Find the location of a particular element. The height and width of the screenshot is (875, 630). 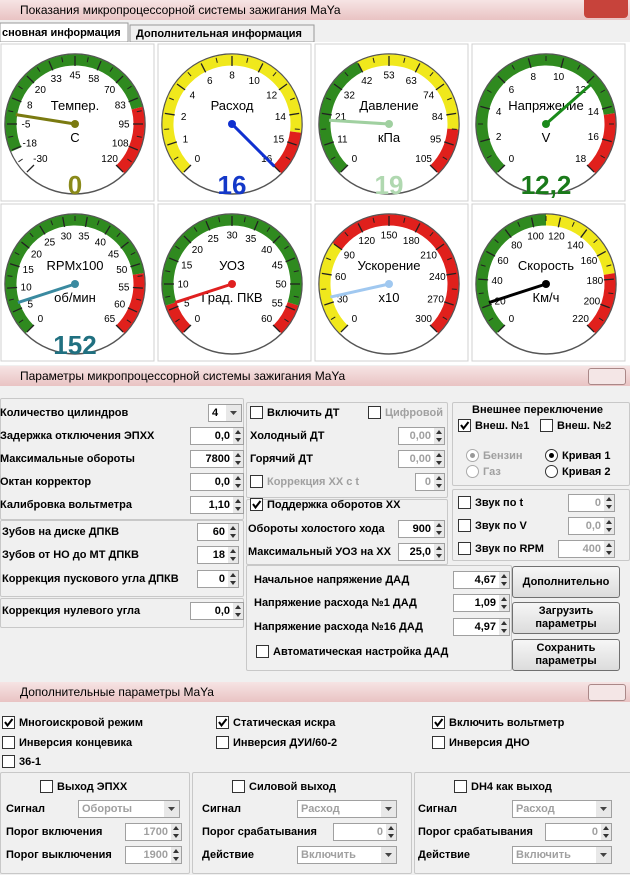

input-box: 1700 is located at coordinates (153, 832).